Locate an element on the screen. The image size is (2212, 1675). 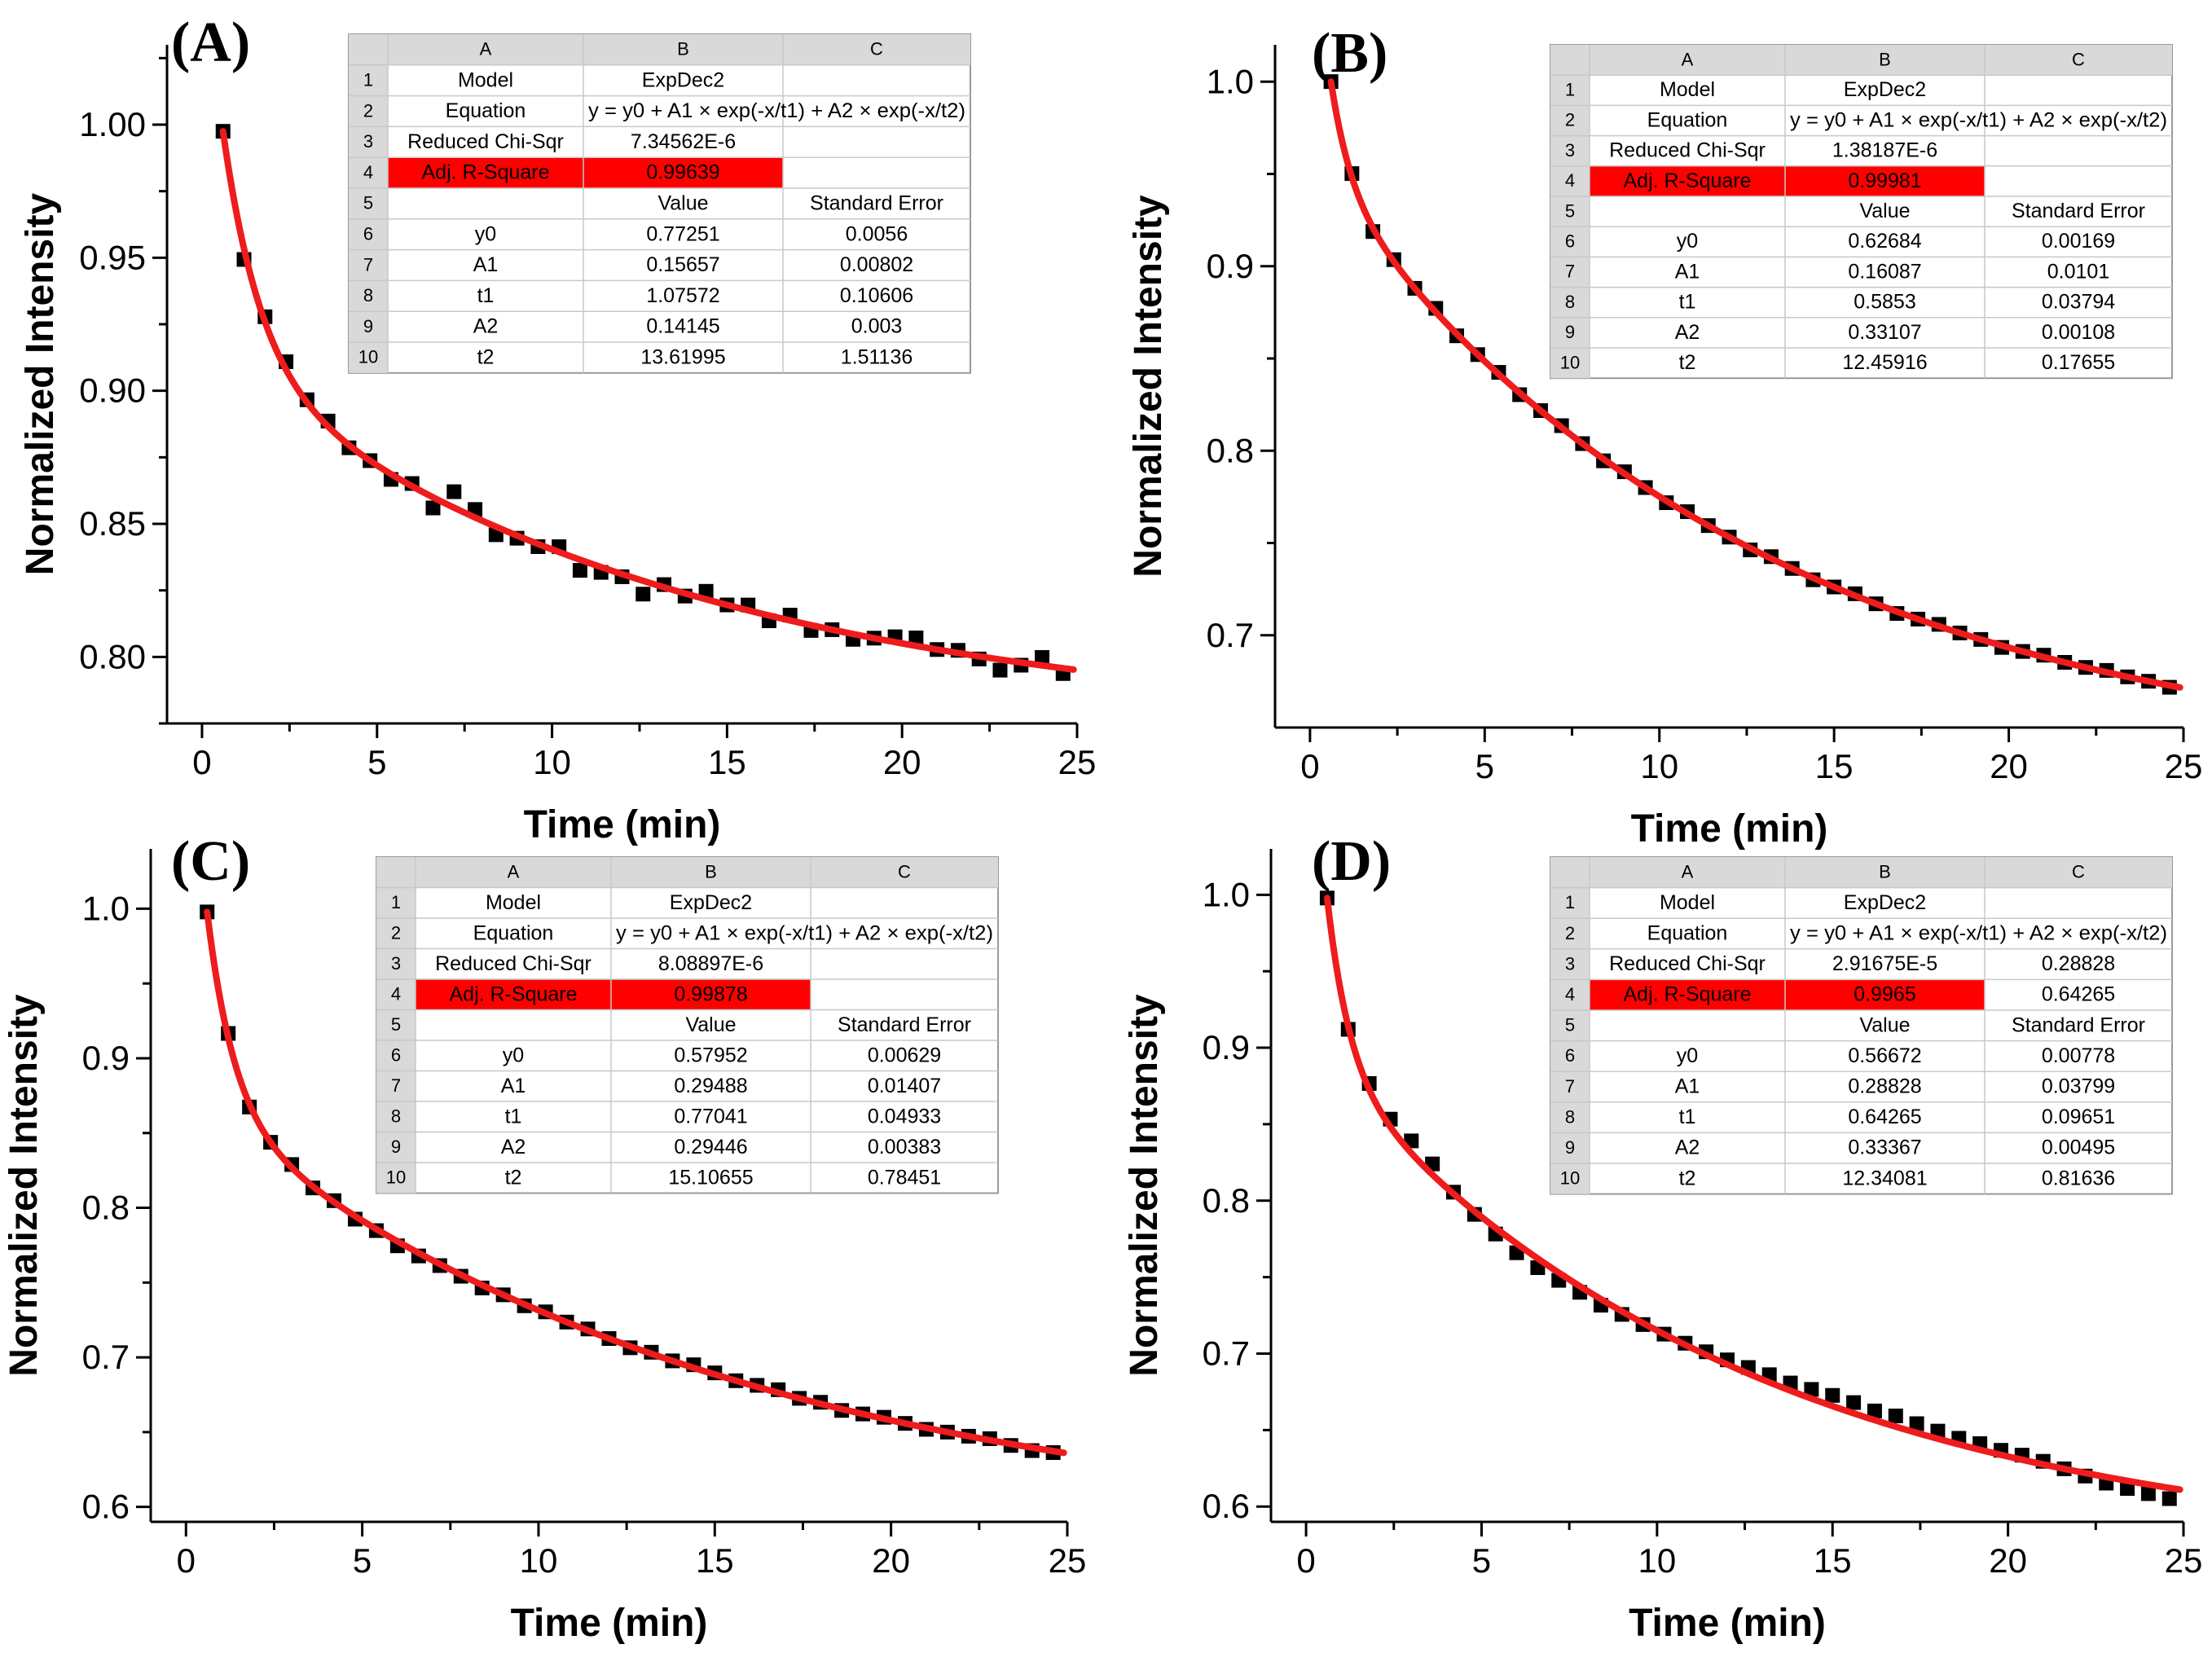
param-standard-error: 0.78451 is located at coordinates (905, 1178).